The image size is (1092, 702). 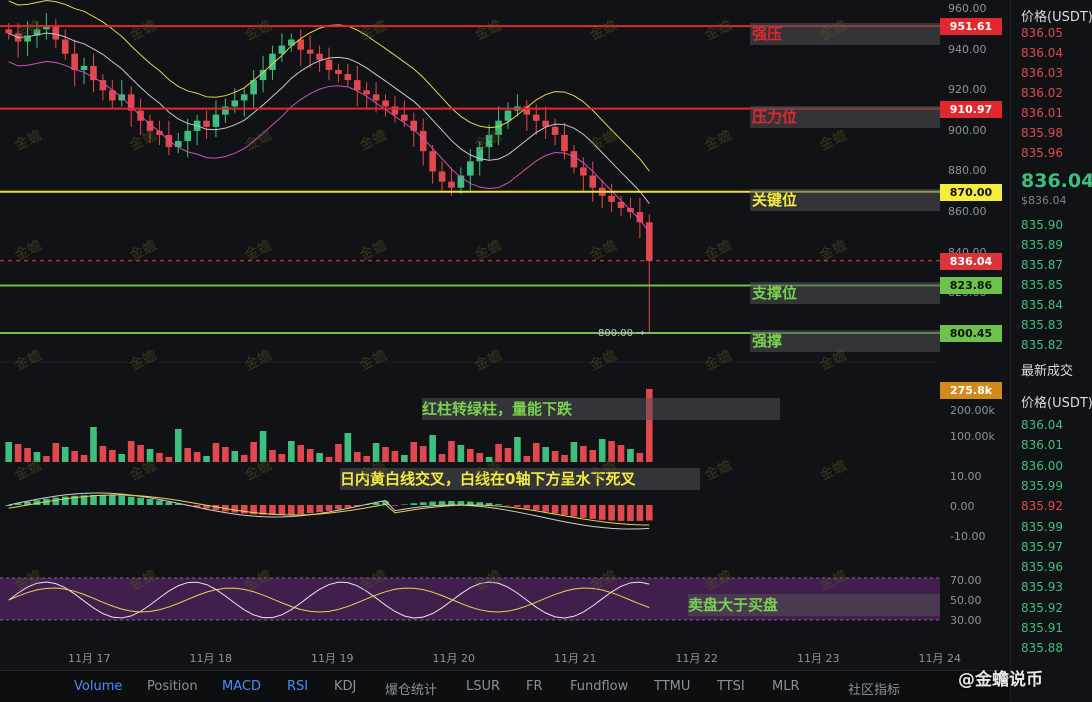 What do you see at coordinates (98, 686) in the screenshot?
I see `indicator-tab: Volume` at bounding box center [98, 686].